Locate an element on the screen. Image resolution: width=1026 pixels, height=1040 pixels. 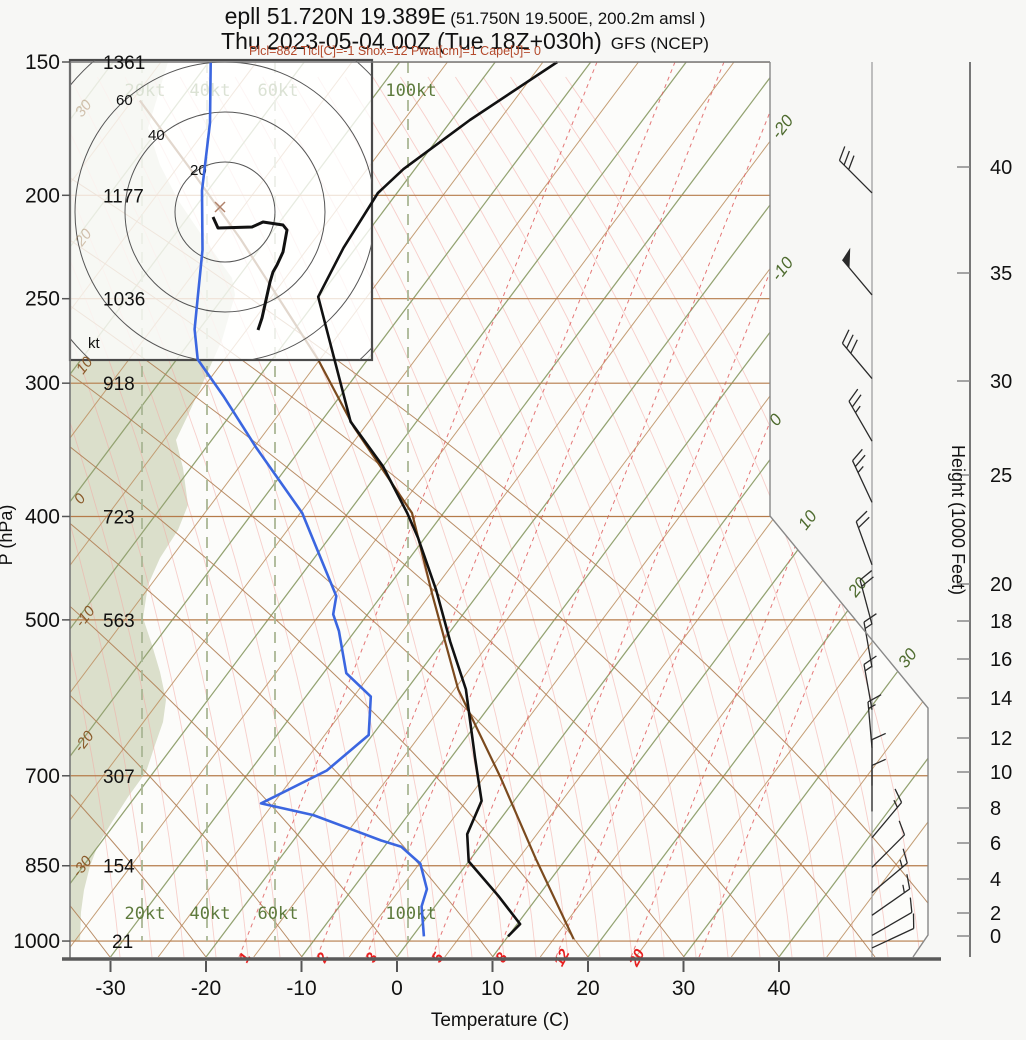
svg-text: 700 is located at coordinates (42, 776).